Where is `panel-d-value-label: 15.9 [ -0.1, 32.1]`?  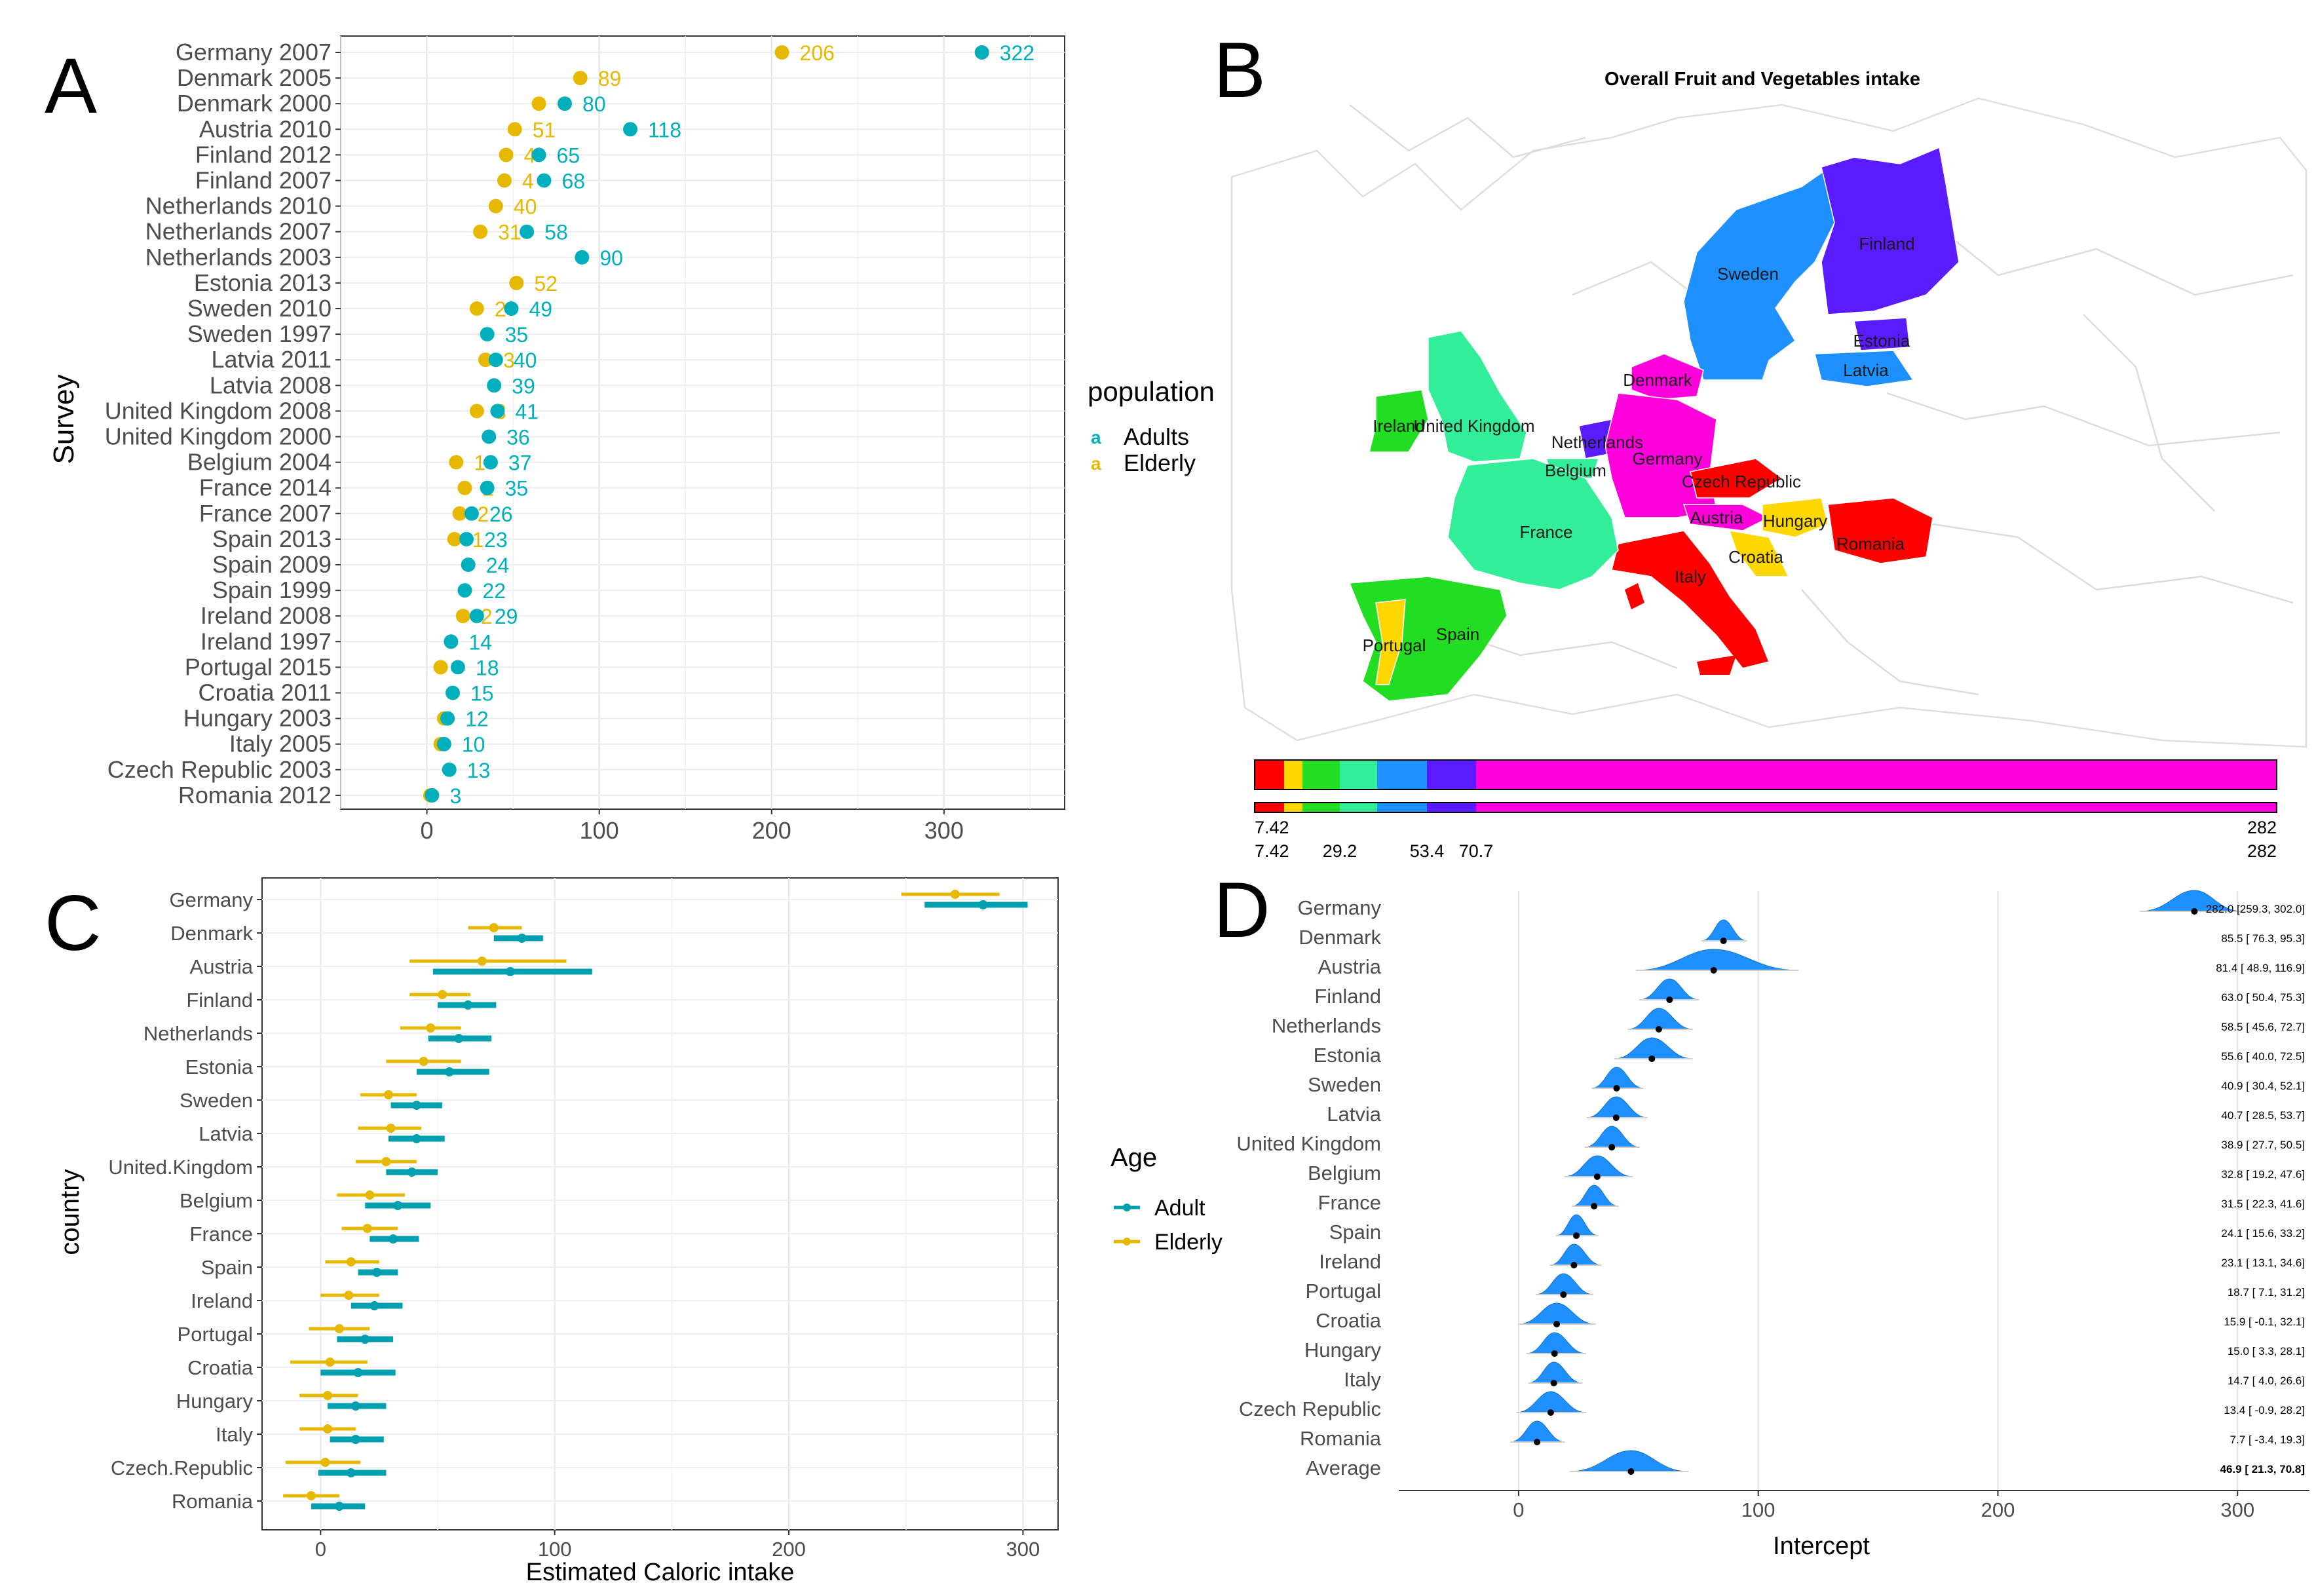
panel-d-value-label: 15.9 [ -0.1, 32.1] is located at coordinates (2264, 1322).